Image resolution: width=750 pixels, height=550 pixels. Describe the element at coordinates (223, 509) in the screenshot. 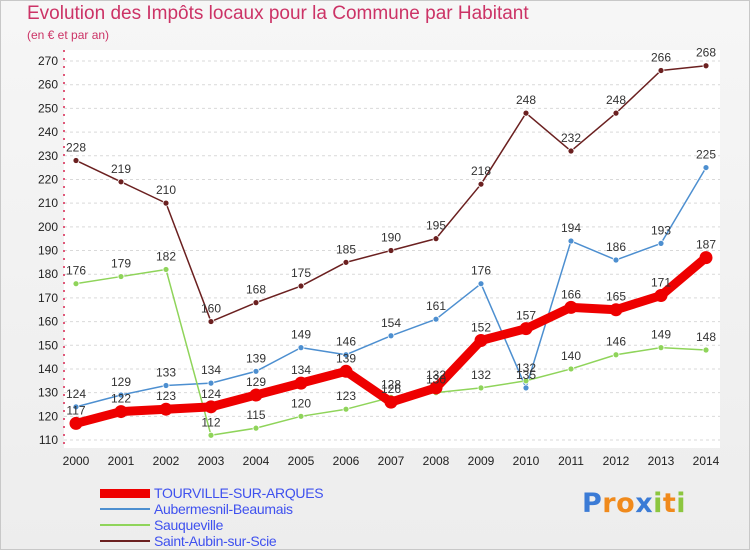

I see `legend-label: Aubermesnil-Beaumais` at that location.